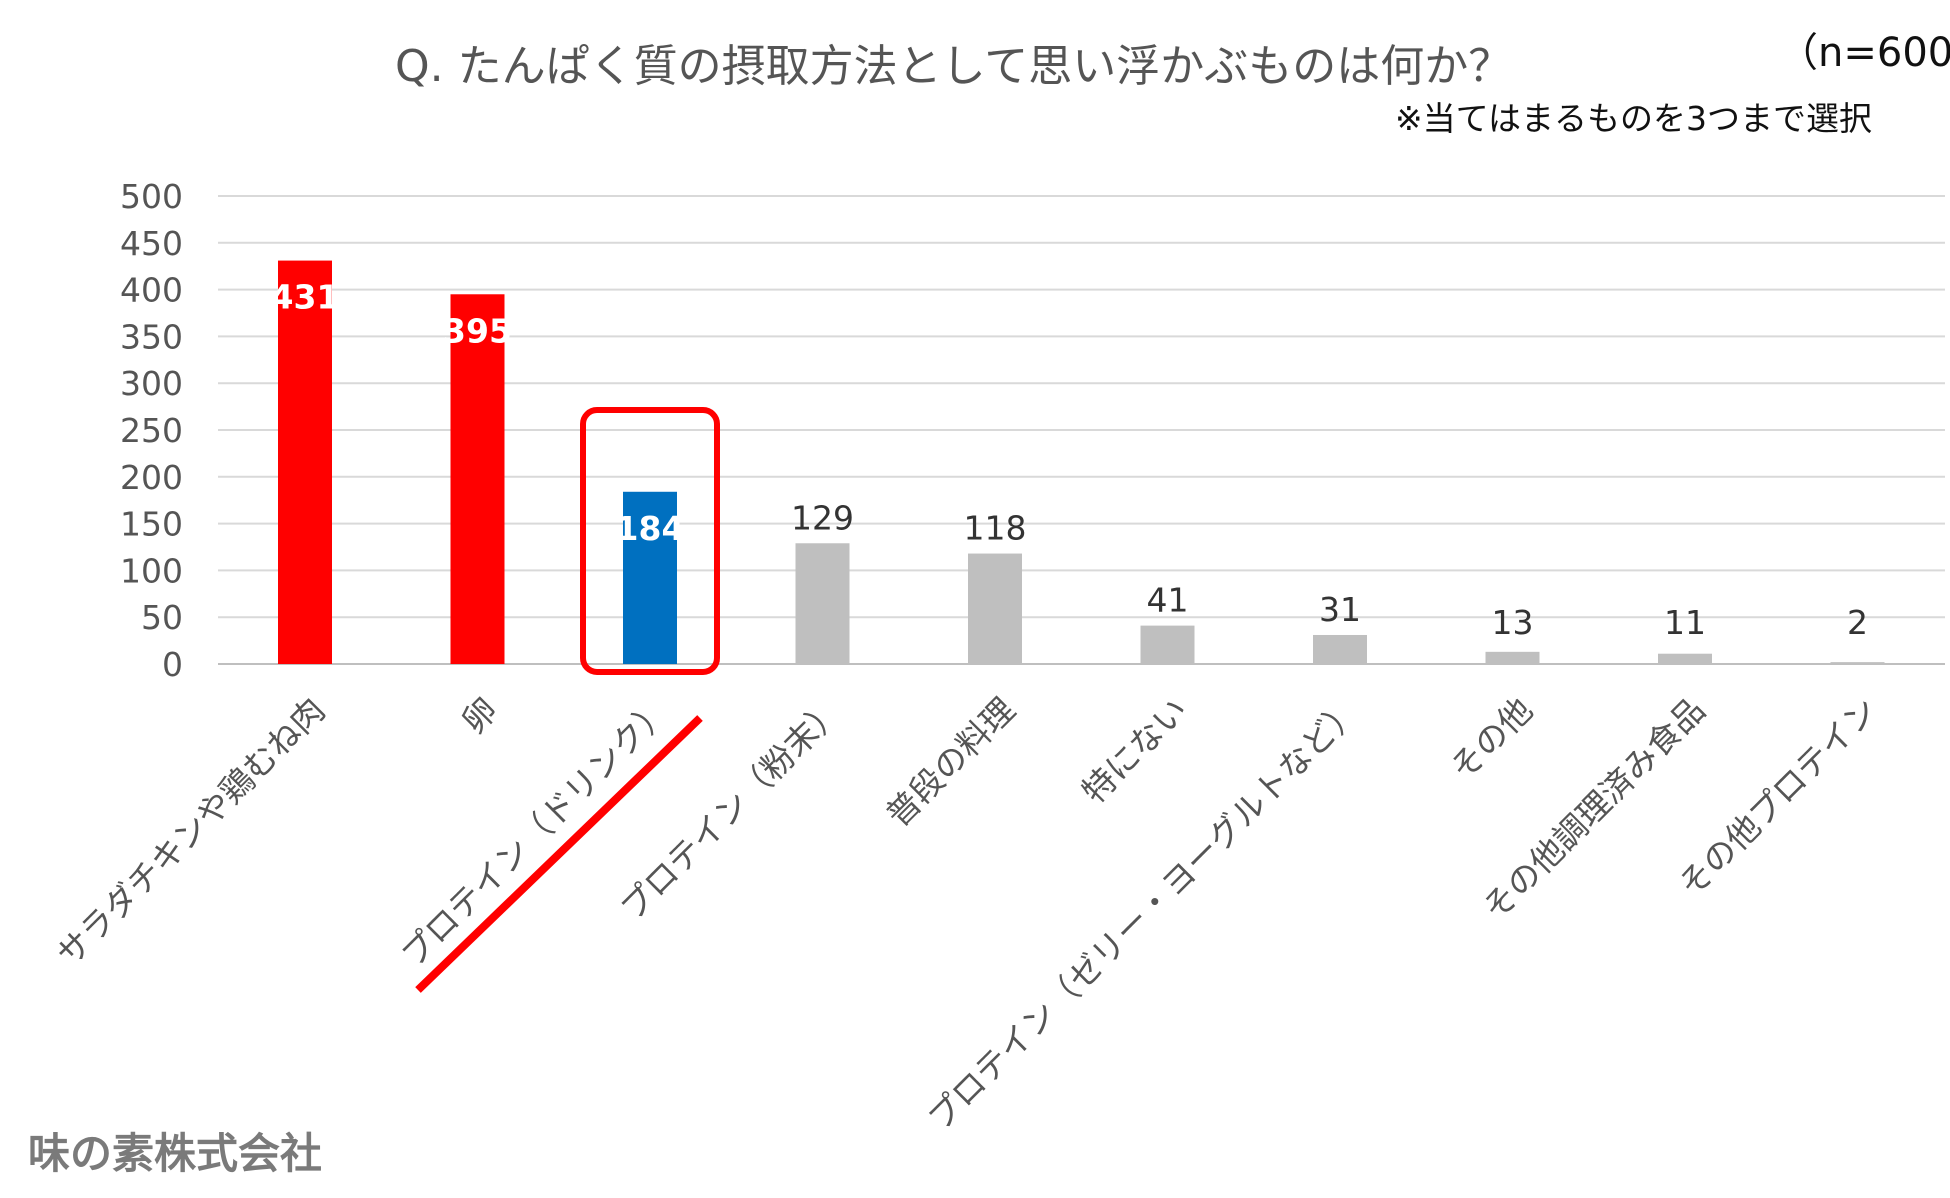 The width and height of the screenshot is (1950, 1198). I want to click on category-label: 普段の料理, so click(950, 762).